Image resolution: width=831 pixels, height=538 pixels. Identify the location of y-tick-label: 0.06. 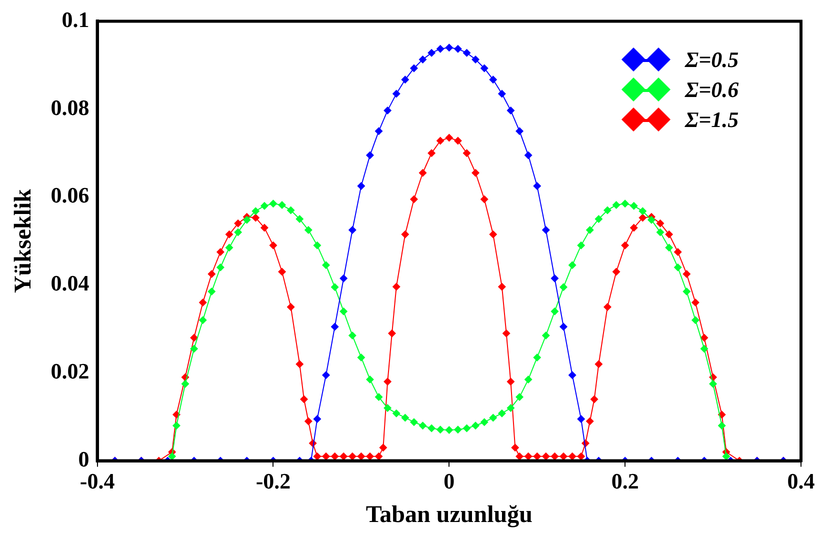
(70, 195).